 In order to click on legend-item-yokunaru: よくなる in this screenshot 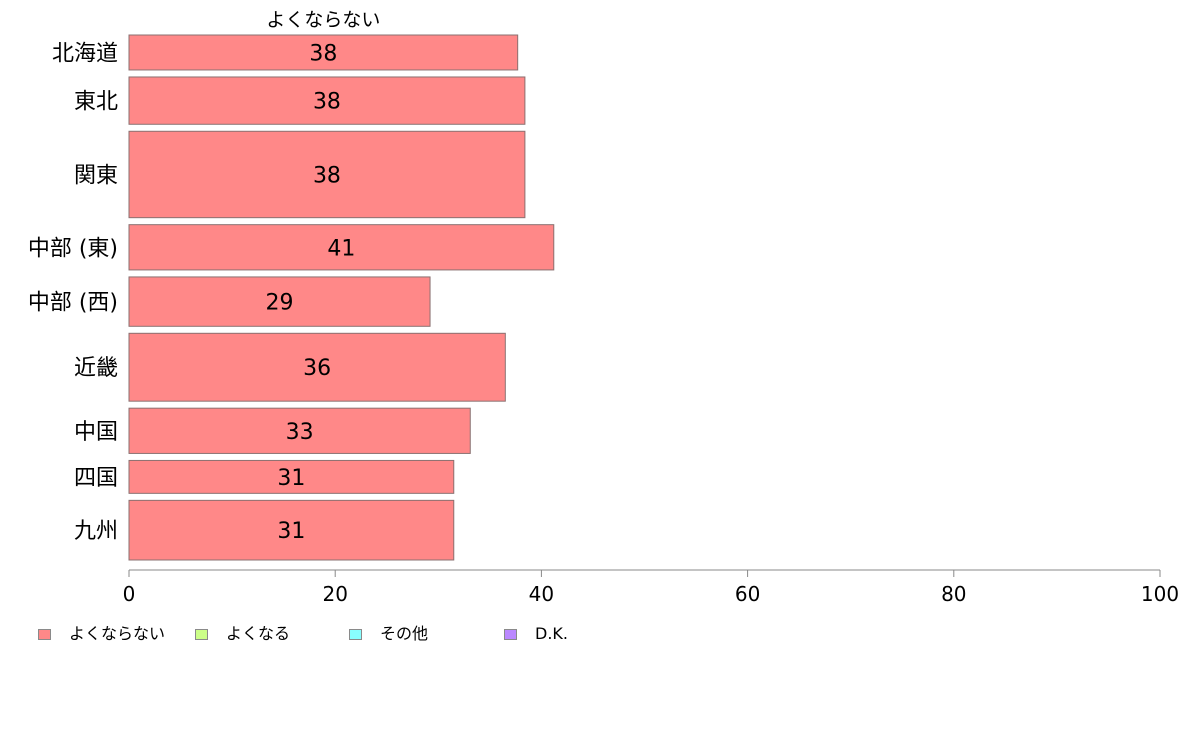, I will do `click(242, 634)`.